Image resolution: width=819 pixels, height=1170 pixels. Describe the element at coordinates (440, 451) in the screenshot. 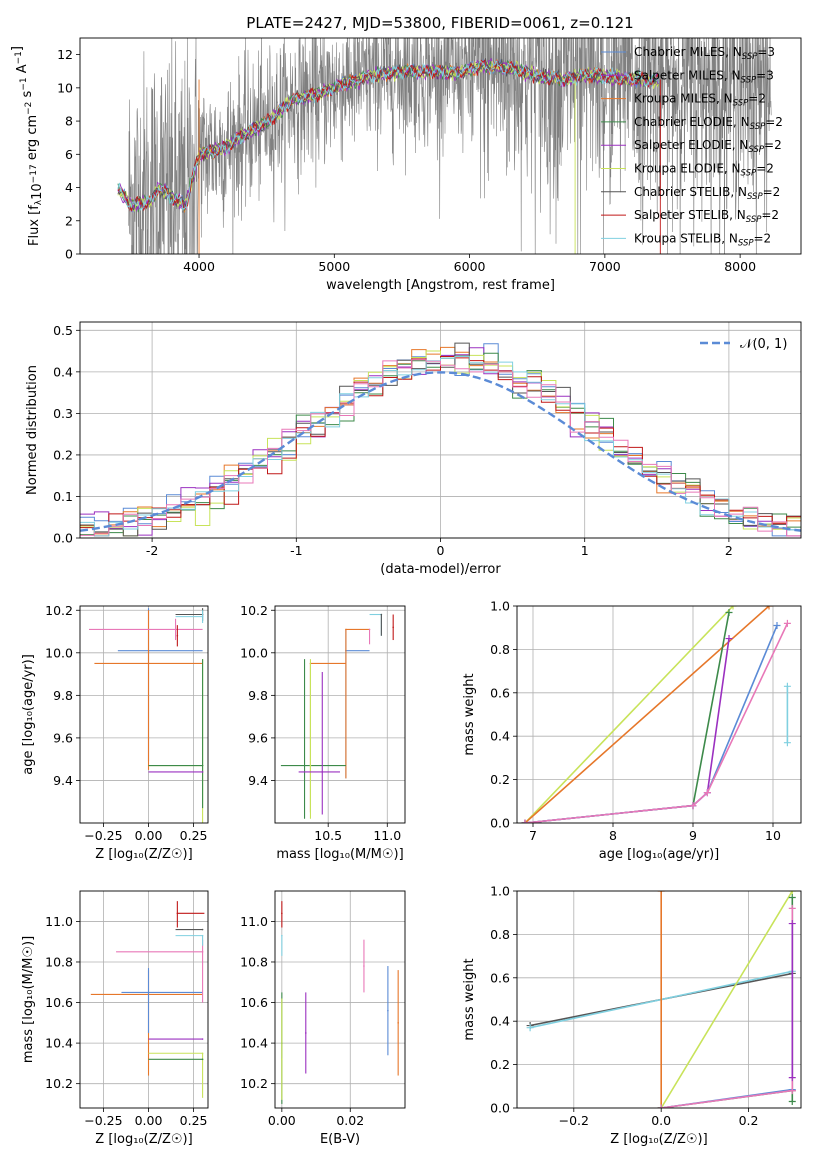

I see `normal-distribution-curve` at that location.